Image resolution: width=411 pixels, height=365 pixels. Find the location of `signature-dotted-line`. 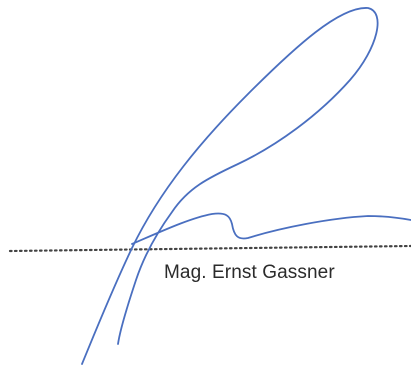

signature-dotted-line is located at coordinates (209, 248).